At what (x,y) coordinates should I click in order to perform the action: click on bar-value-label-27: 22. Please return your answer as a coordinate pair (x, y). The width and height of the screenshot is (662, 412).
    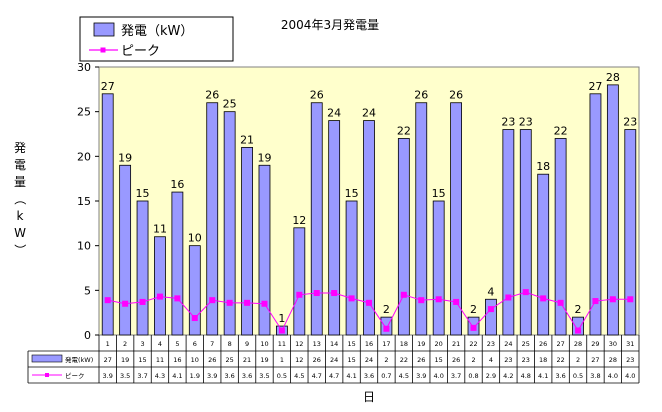
    Looking at the image, I should click on (561, 130).